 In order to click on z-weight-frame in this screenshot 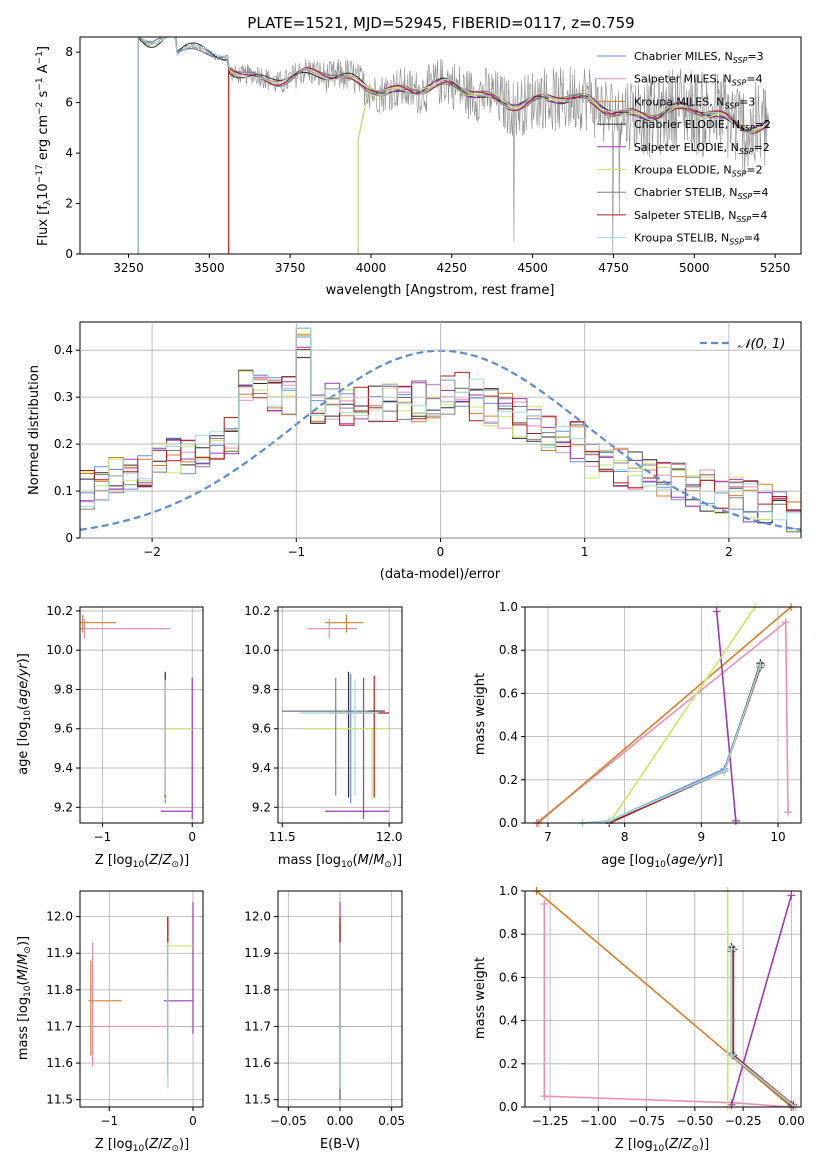, I will do `click(663, 999)`.